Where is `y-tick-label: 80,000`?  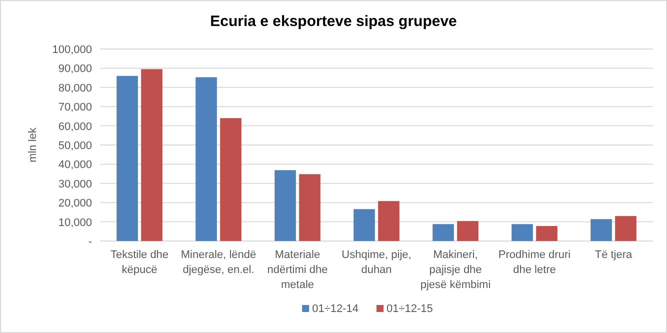
y-tick-label: 80,000 is located at coordinates (75, 88).